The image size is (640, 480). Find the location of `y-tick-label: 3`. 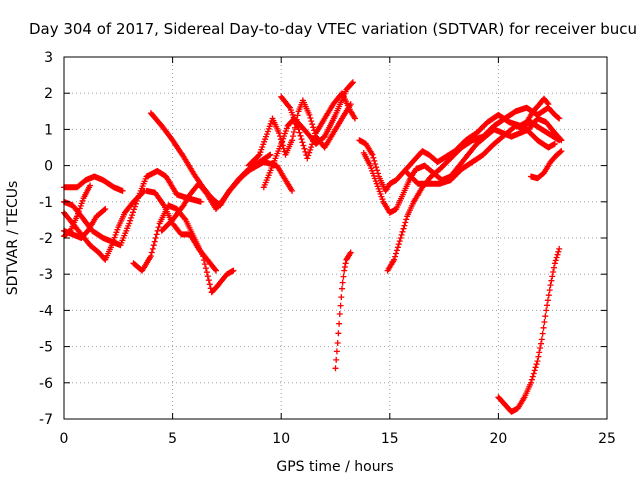

y-tick-label: 3 is located at coordinates (48, 58).